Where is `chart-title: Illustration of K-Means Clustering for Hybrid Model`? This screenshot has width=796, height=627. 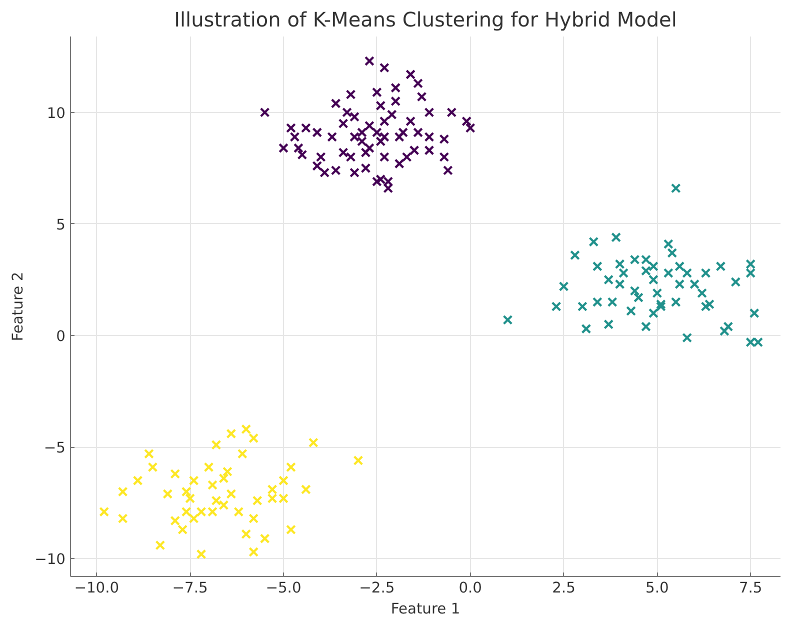
chart-title: Illustration of K-Means Clustering for Hybrid Model is located at coordinates (425, 20).